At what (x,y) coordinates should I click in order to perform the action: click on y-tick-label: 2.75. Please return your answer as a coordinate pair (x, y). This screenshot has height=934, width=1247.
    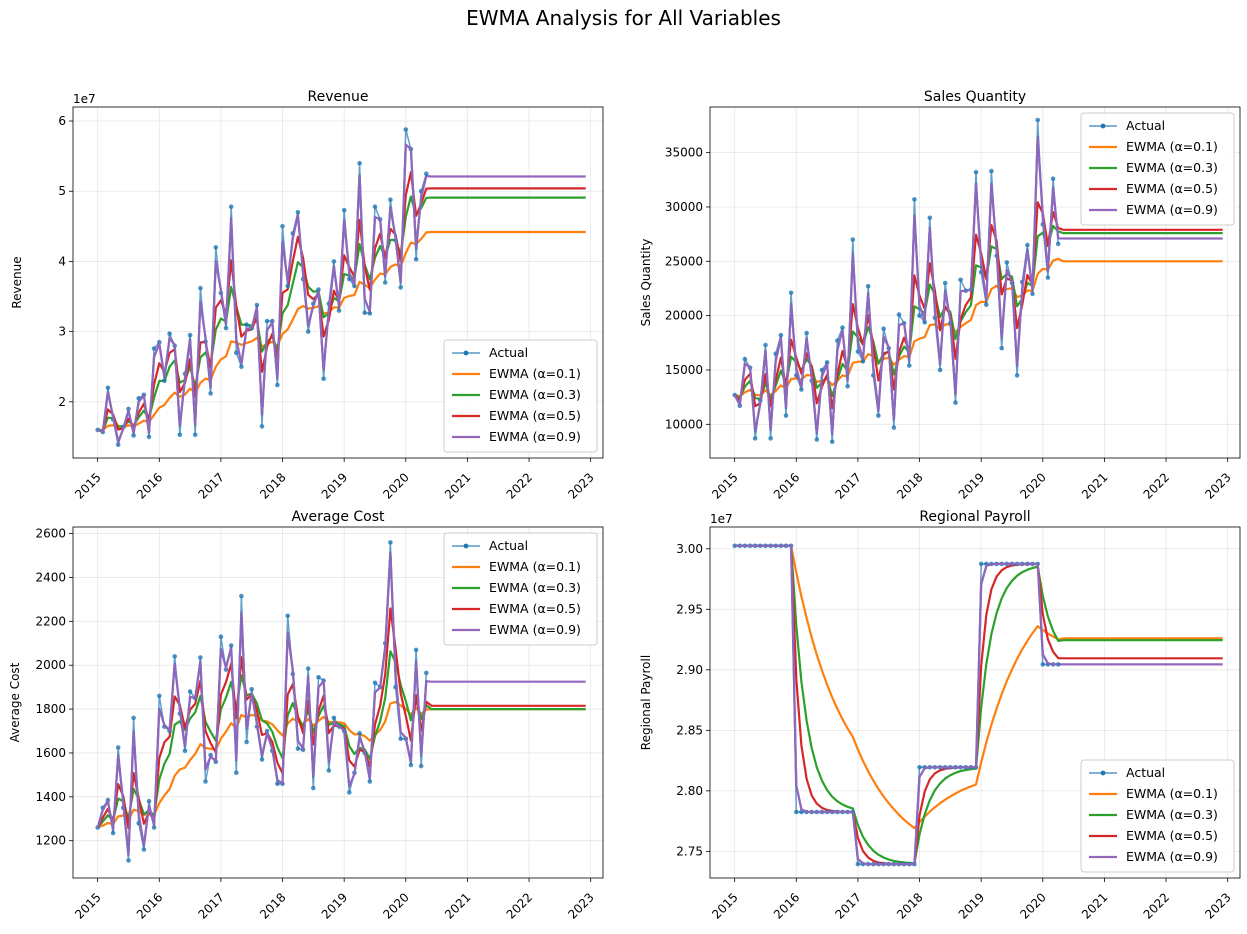
    Looking at the image, I should click on (689, 851).